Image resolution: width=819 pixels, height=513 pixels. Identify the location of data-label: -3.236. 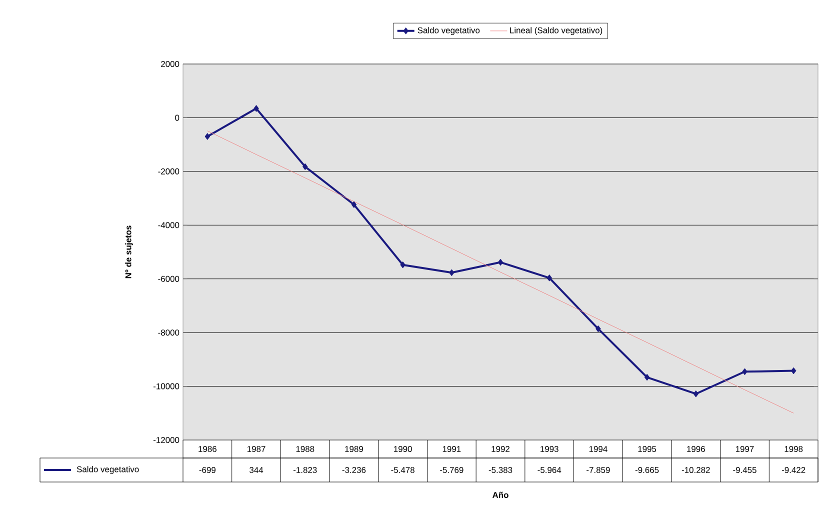
(354, 470).